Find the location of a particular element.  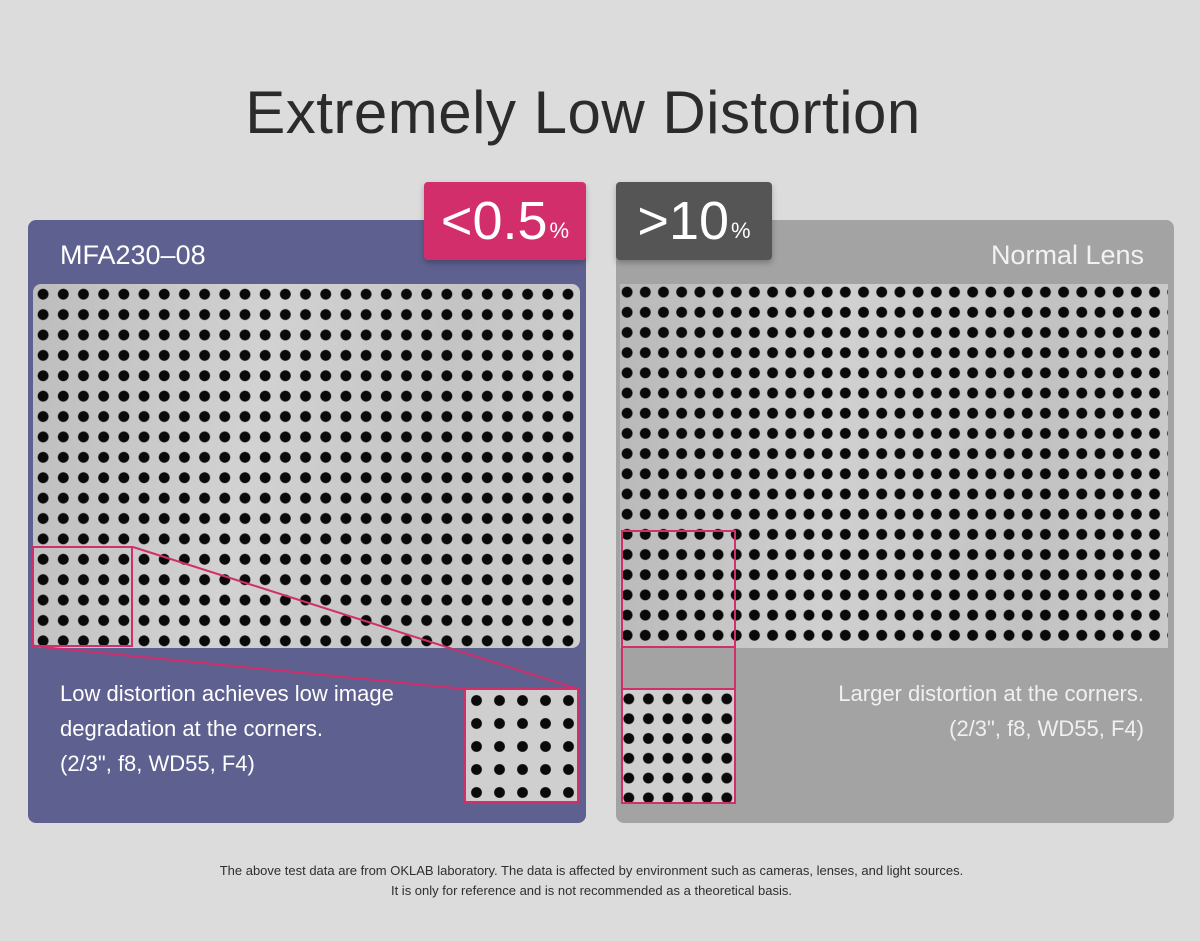

low-distortion-badge: <0.5% is located at coordinates (505, 221).